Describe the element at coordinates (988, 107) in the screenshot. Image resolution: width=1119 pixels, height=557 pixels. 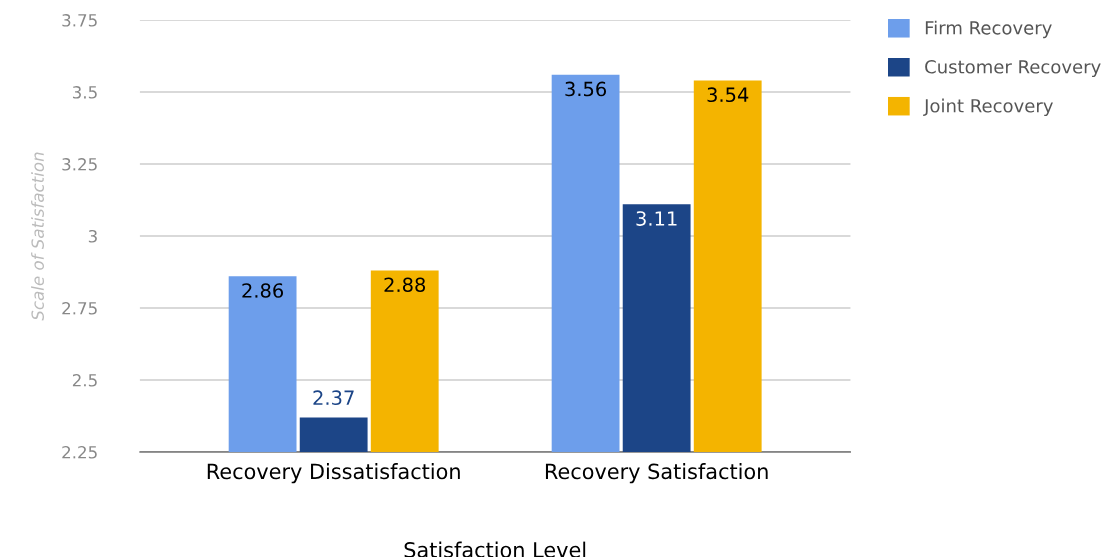
I see `legend-label: Joint Recovery` at that location.